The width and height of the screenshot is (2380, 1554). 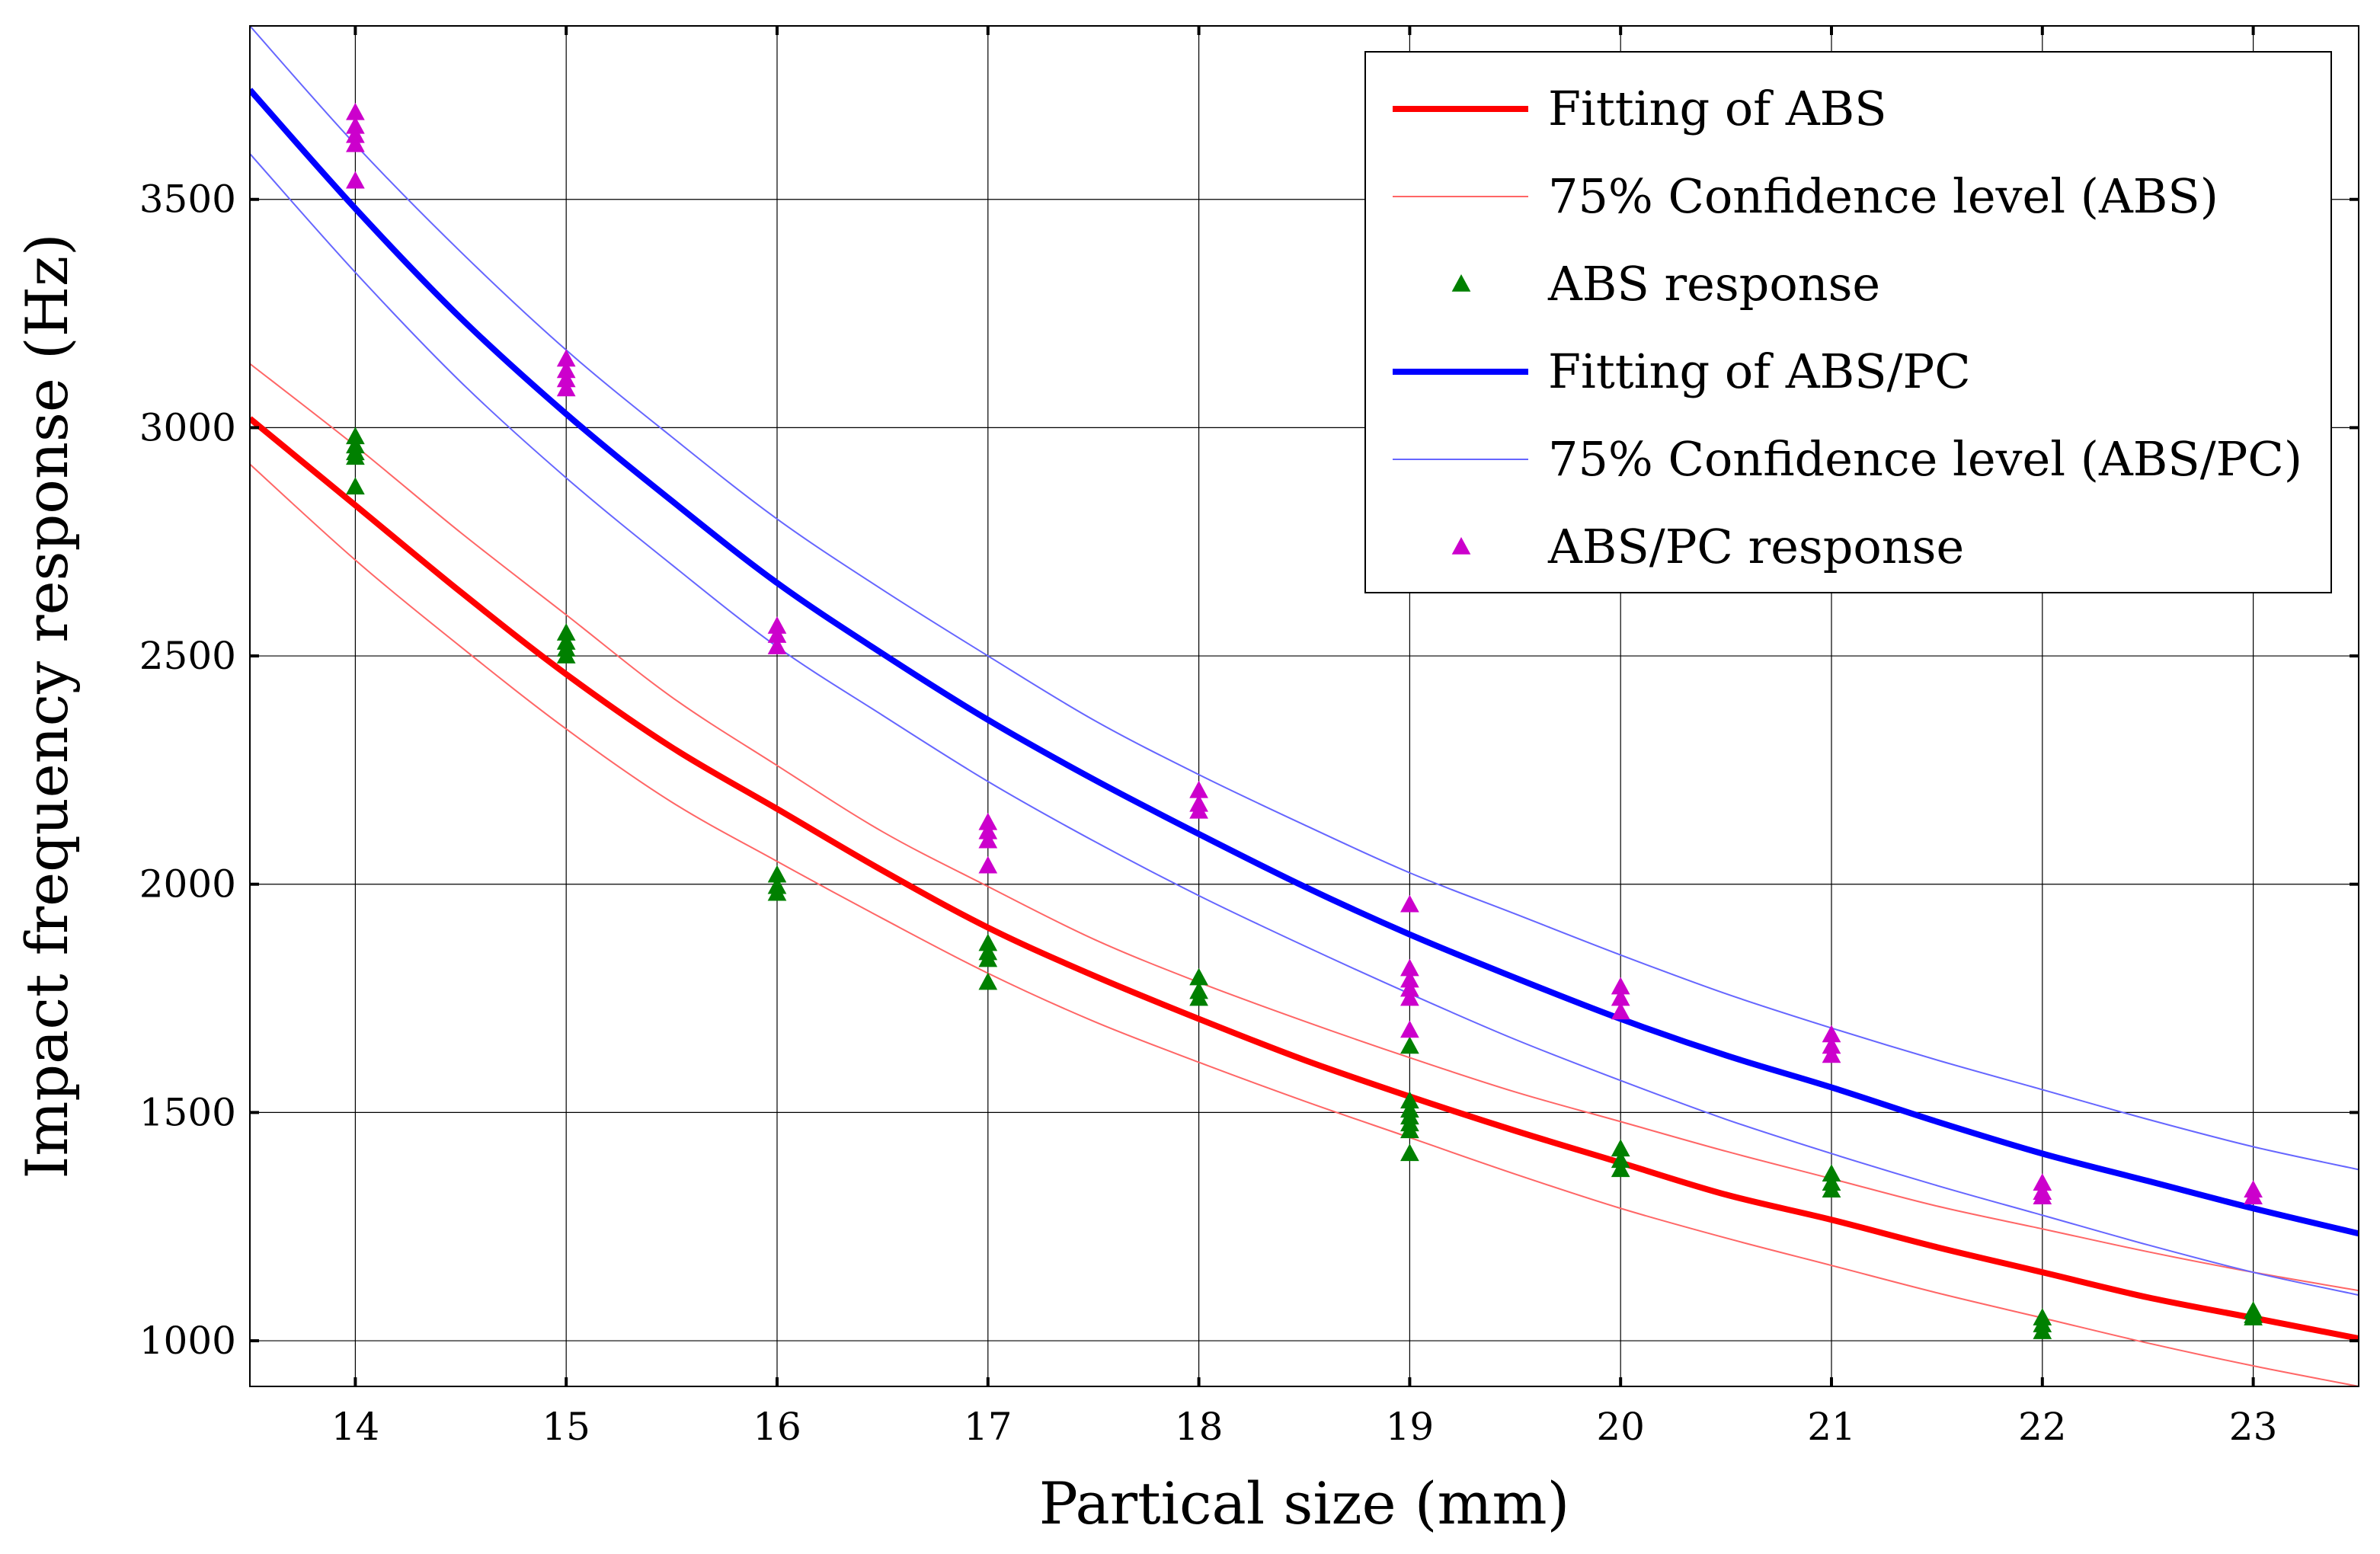 I want to click on x-tick-label: 15, so click(x=566, y=1427).